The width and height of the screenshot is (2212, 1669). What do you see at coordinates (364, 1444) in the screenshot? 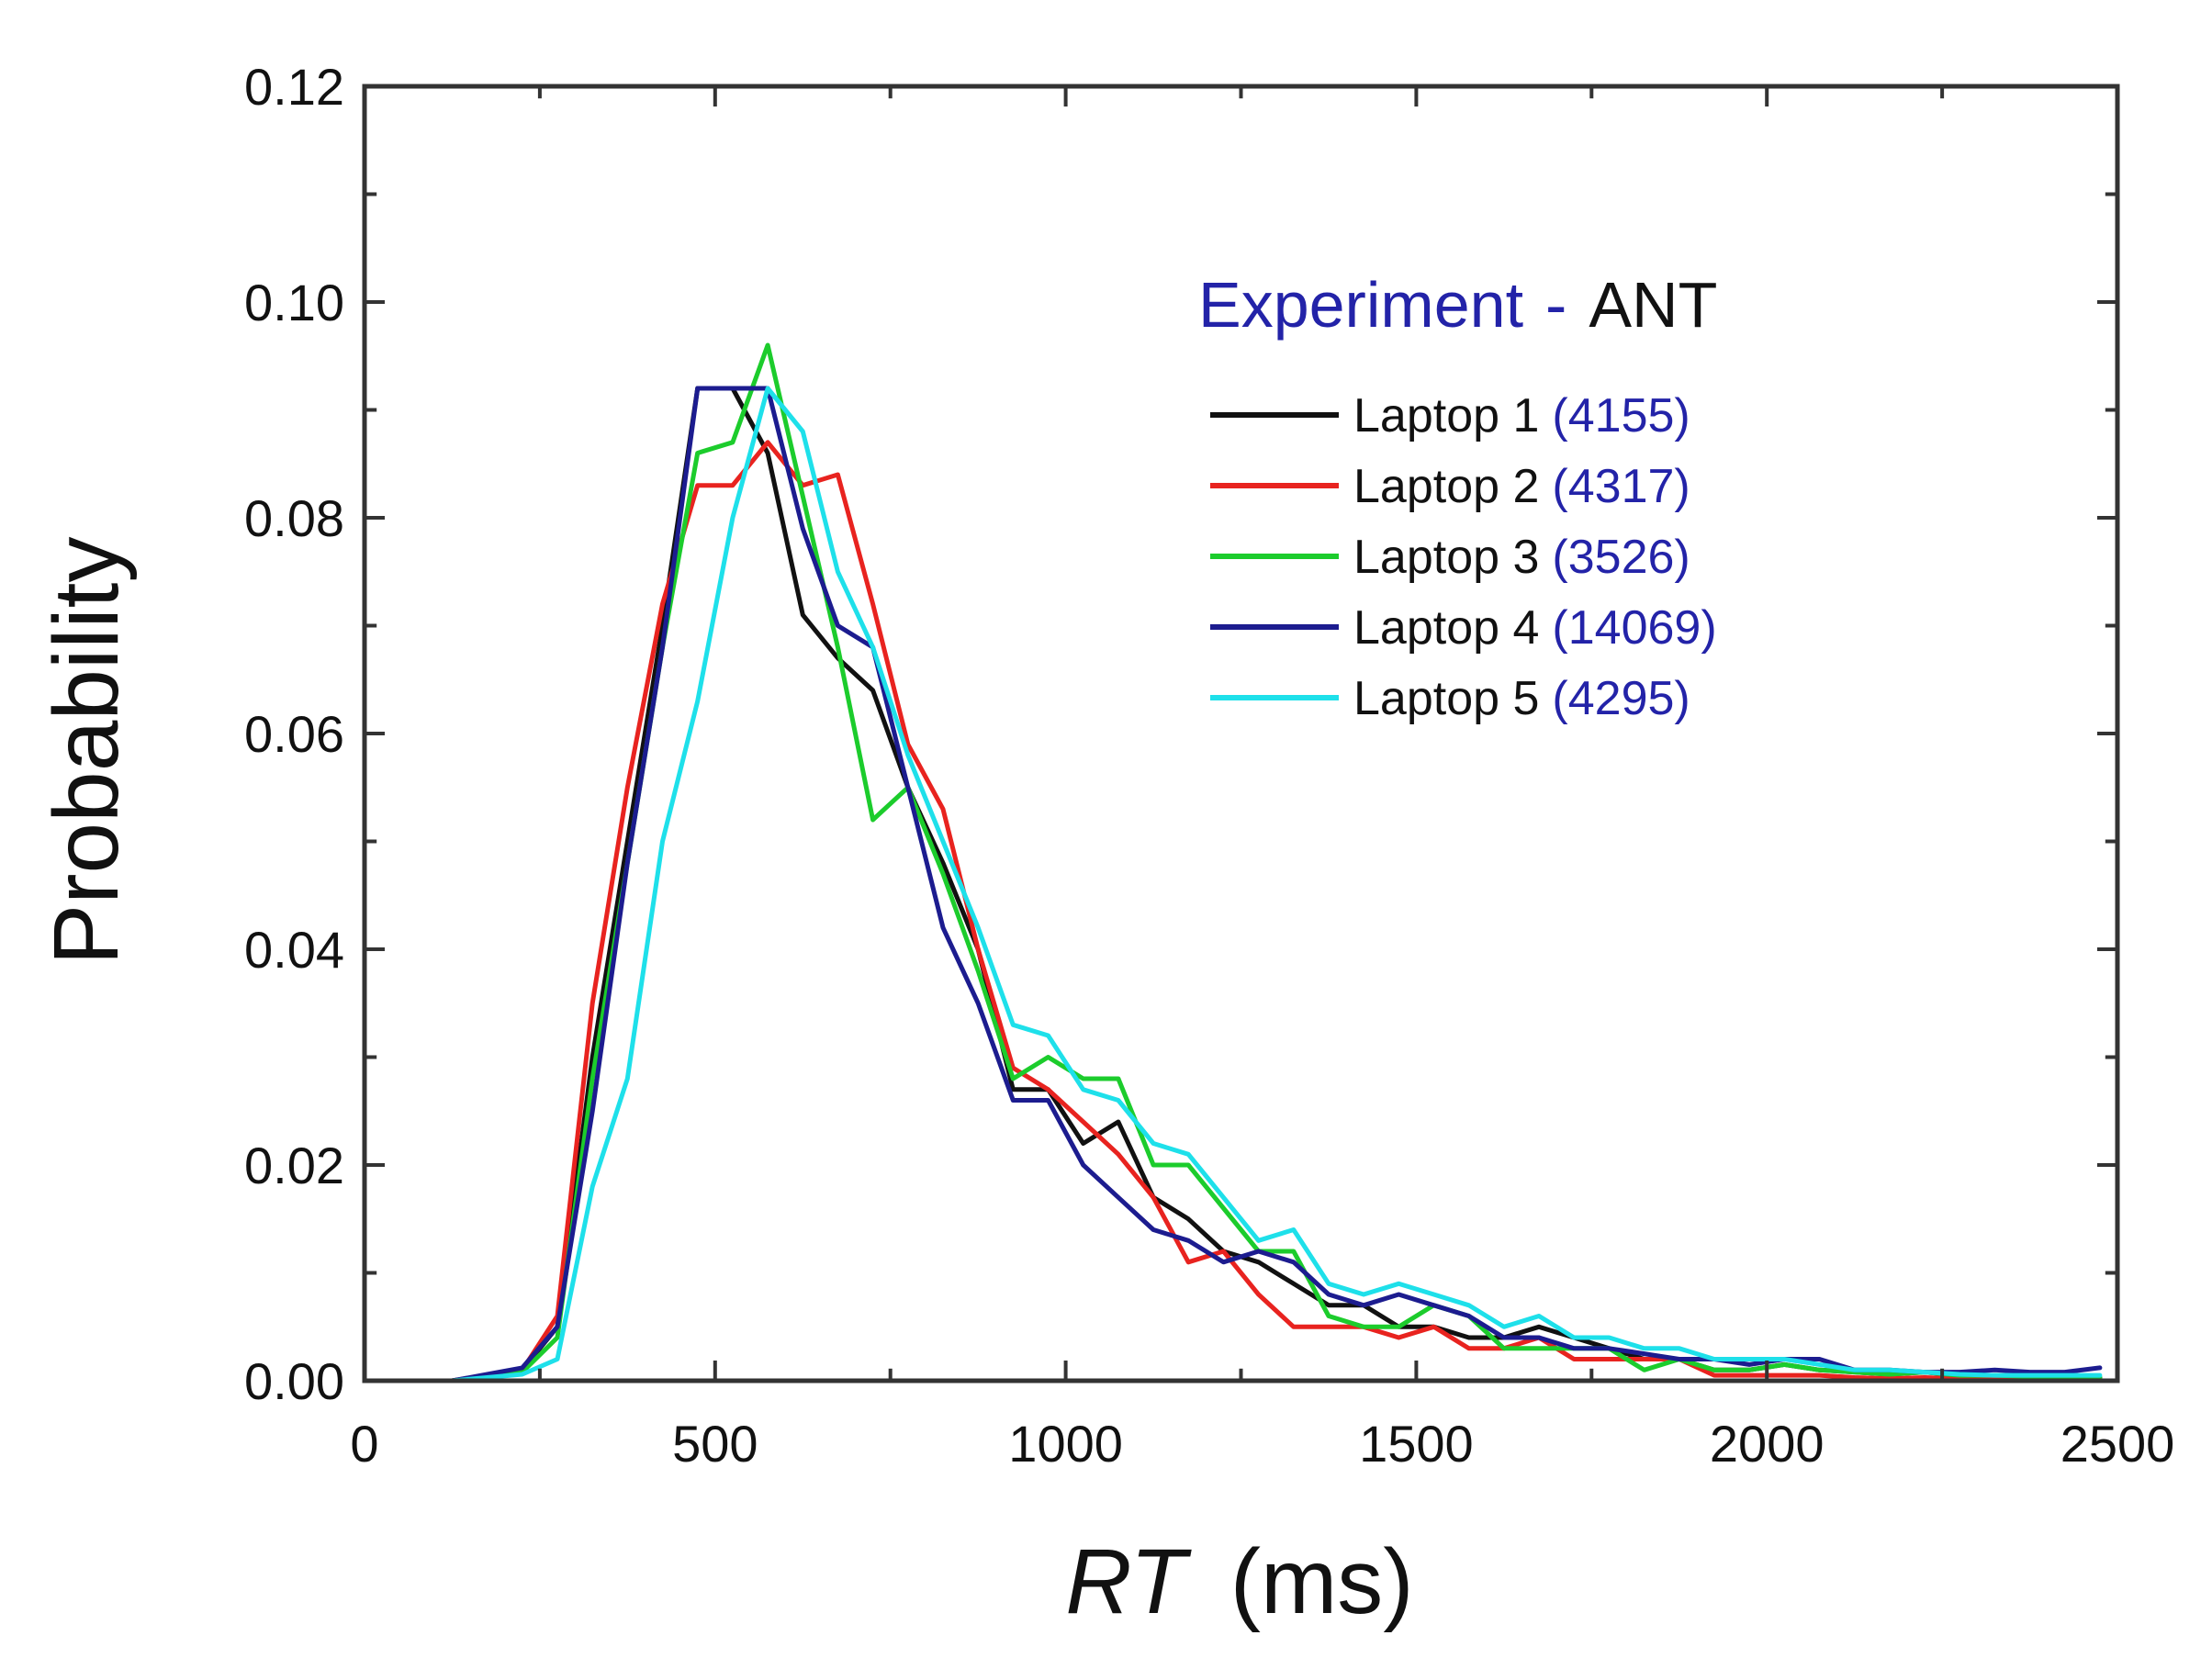
I see `x-tick-label: 0` at bounding box center [364, 1444].